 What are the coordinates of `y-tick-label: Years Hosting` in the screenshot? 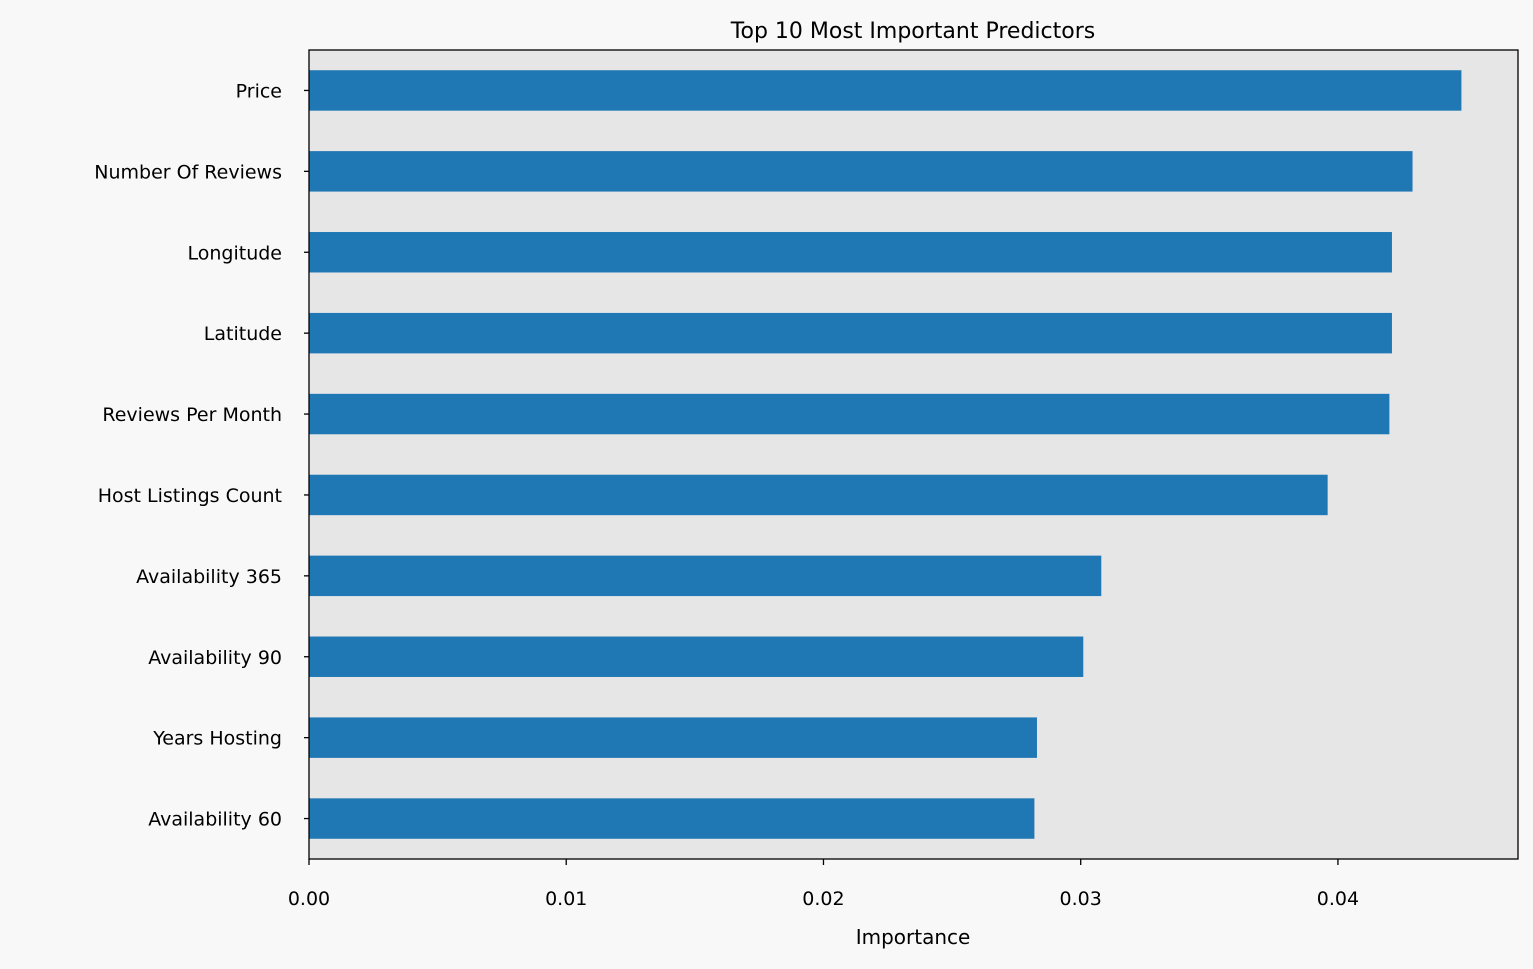 It's located at (217, 739).